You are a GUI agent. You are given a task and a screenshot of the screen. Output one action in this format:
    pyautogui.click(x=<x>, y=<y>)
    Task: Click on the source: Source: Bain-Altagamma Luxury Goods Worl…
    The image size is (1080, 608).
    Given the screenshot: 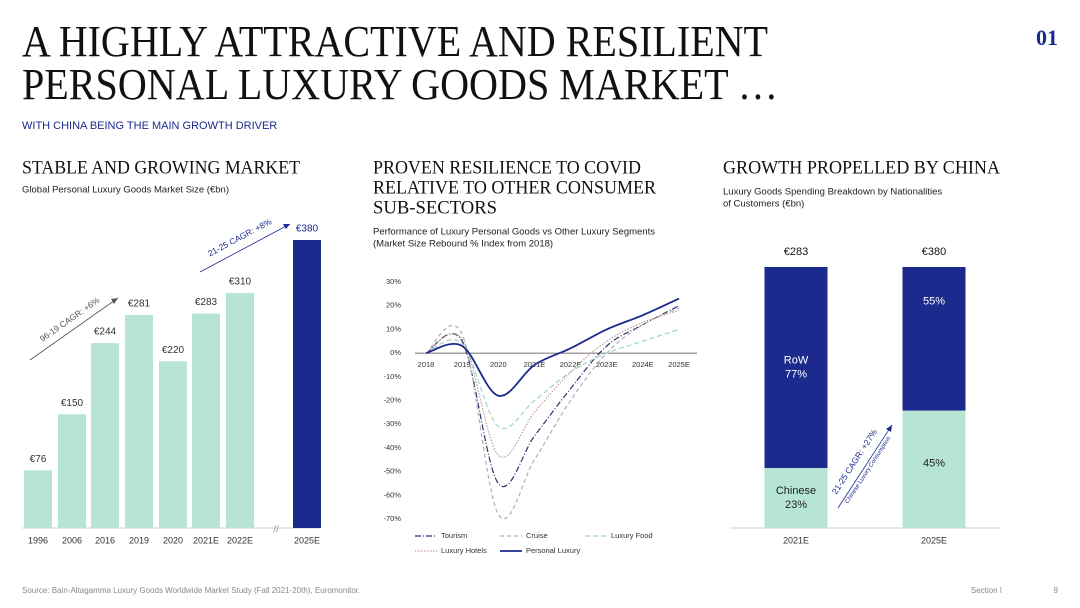 What is the action you would take?
    pyautogui.click(x=191, y=590)
    